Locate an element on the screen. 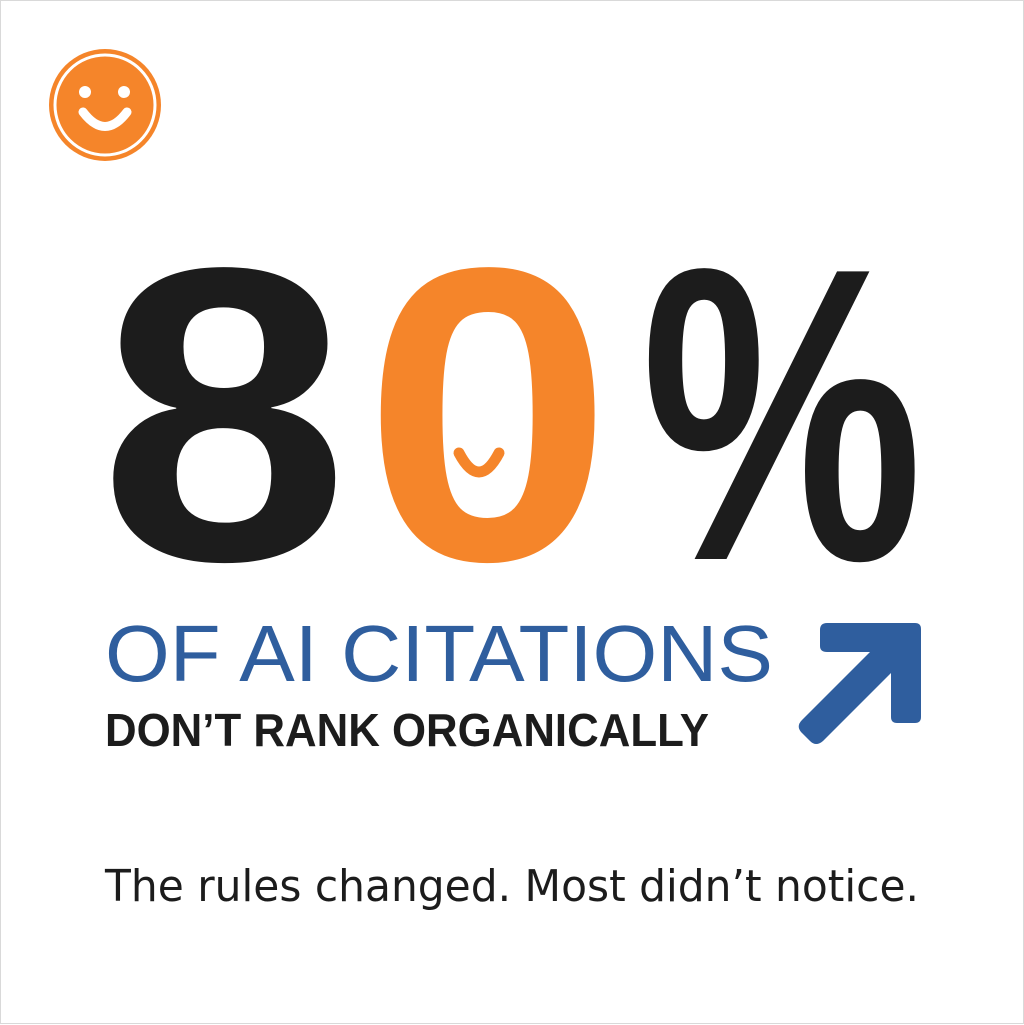 This screenshot has width=1024, height=1025. headline-digit-0: 0 is located at coordinates (488, 414).